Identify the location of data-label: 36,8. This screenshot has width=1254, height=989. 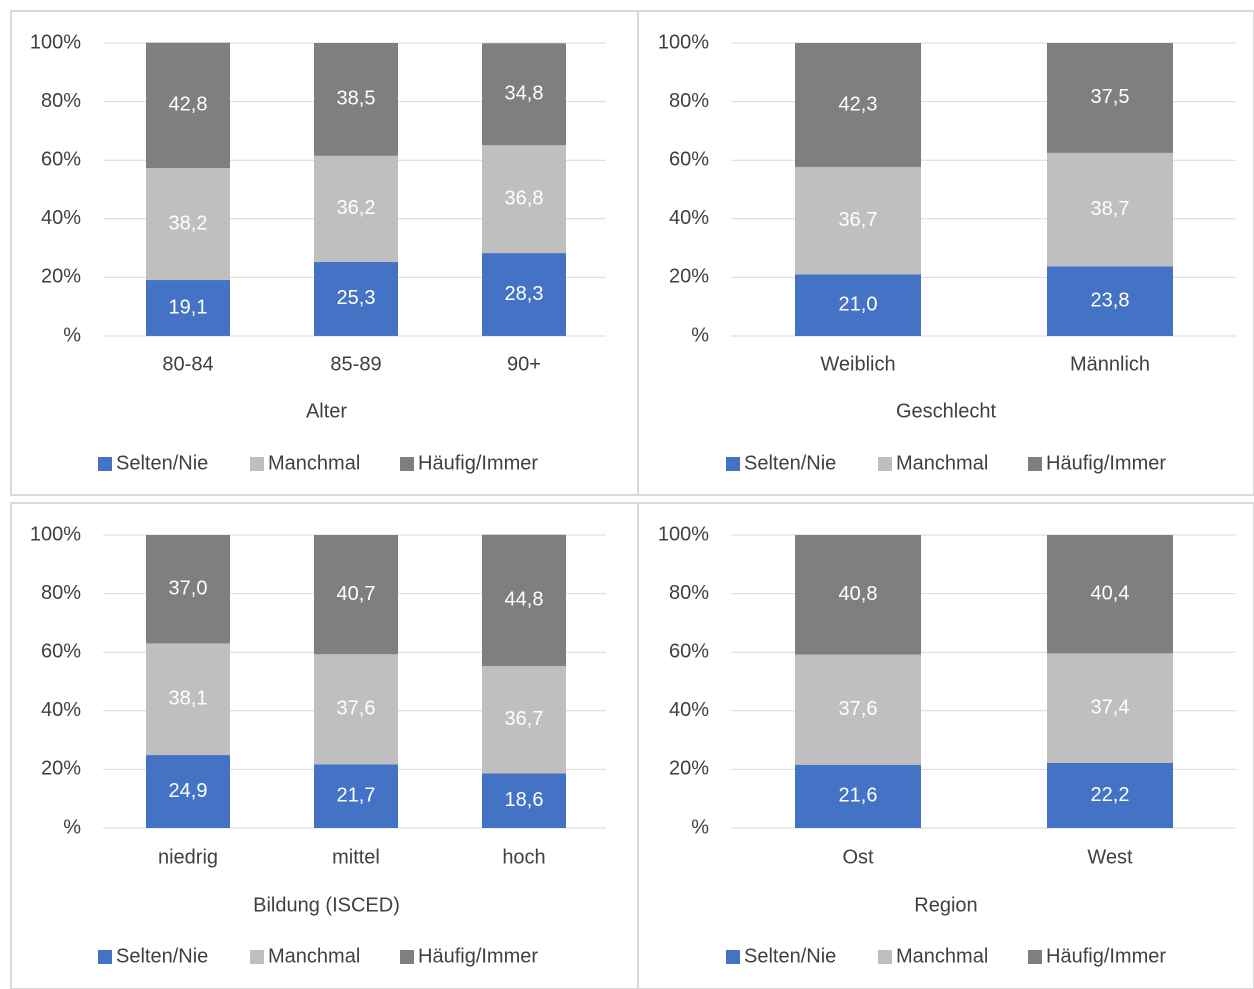
(524, 198).